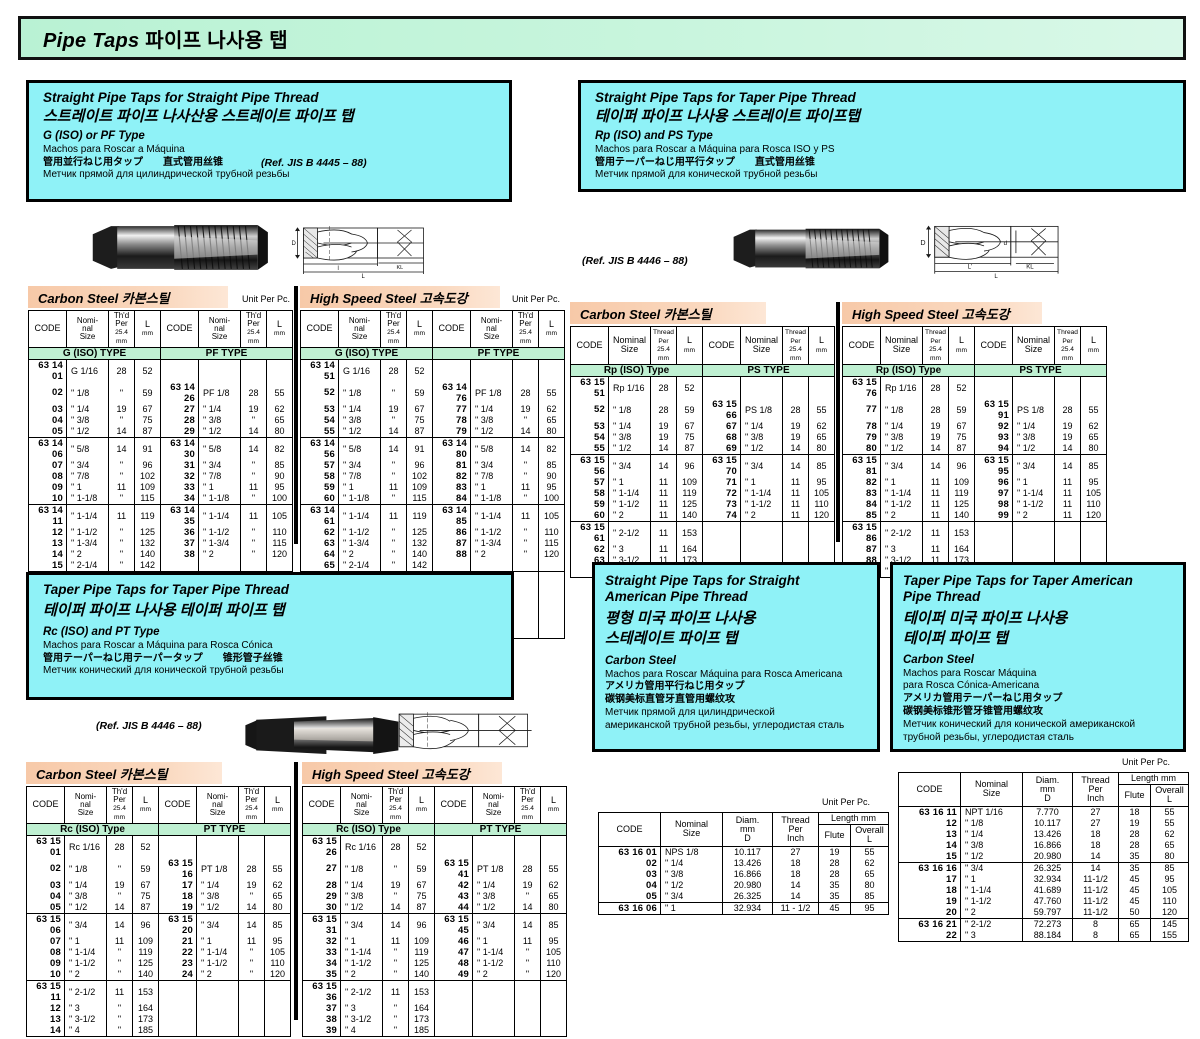  What do you see at coordinates (145, 896) in the screenshot?
I see `cell-length: 75` at bounding box center [145, 896].